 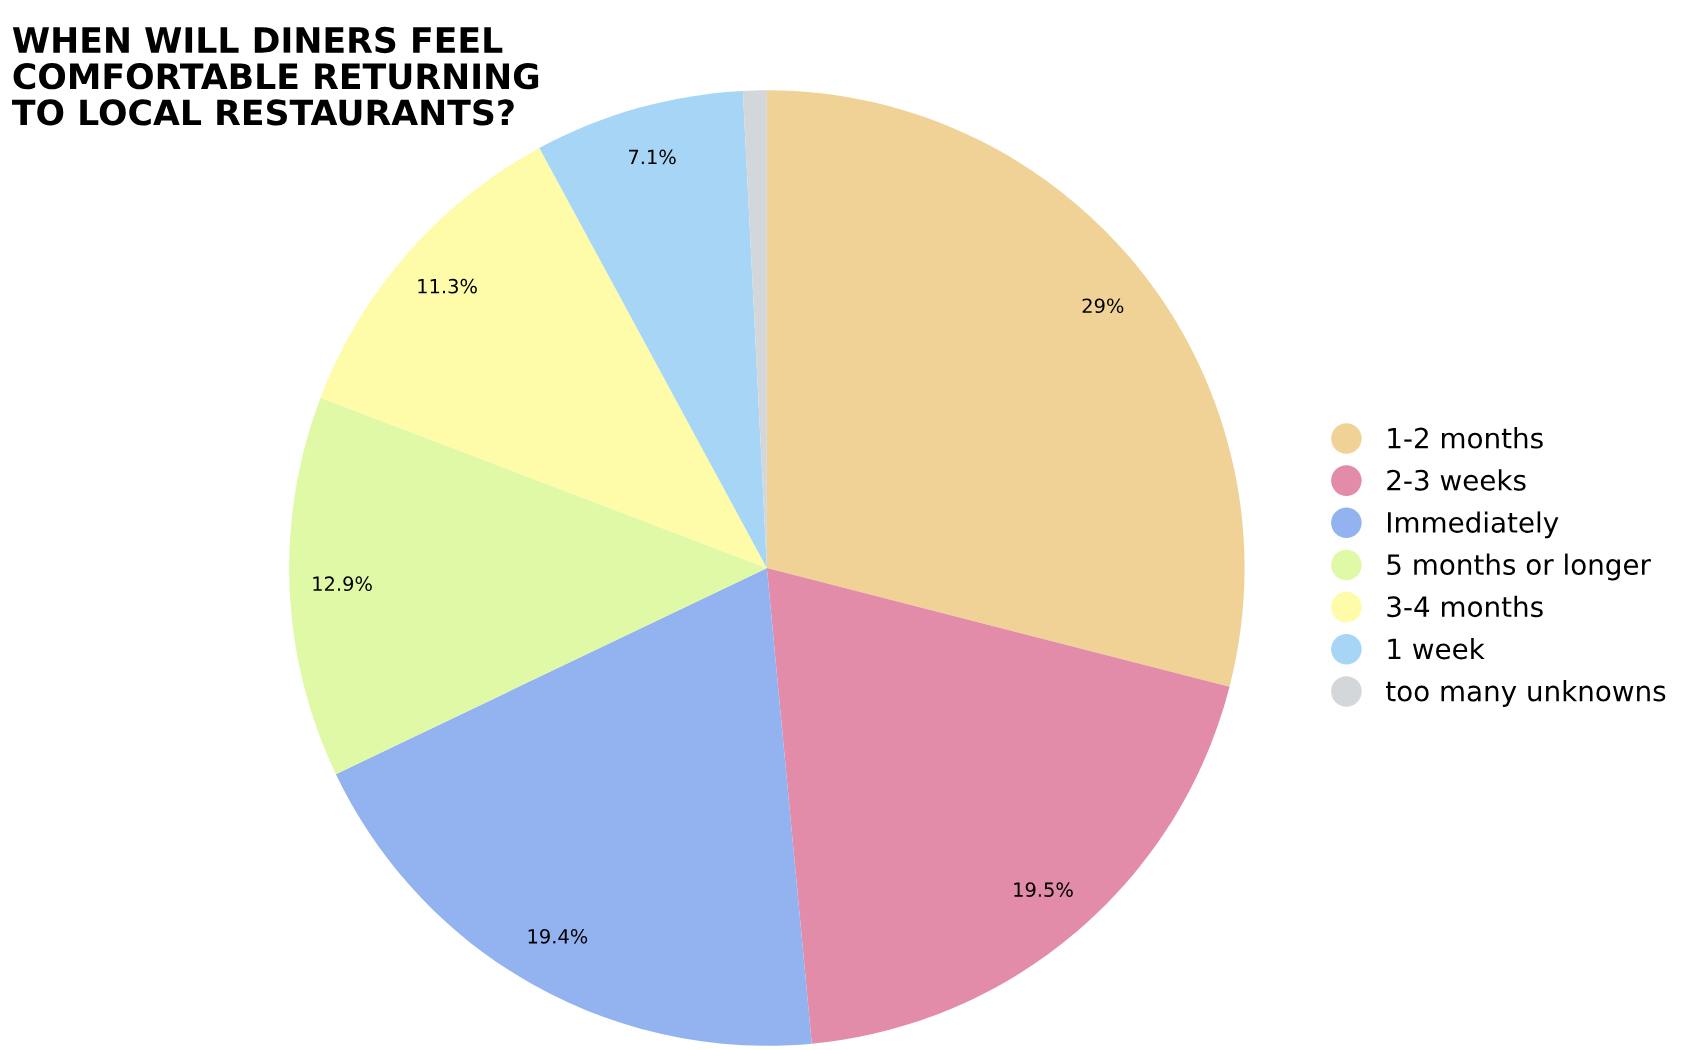 What do you see at coordinates (652, 157) in the screenshot?
I see `data-label: 7.1%` at bounding box center [652, 157].